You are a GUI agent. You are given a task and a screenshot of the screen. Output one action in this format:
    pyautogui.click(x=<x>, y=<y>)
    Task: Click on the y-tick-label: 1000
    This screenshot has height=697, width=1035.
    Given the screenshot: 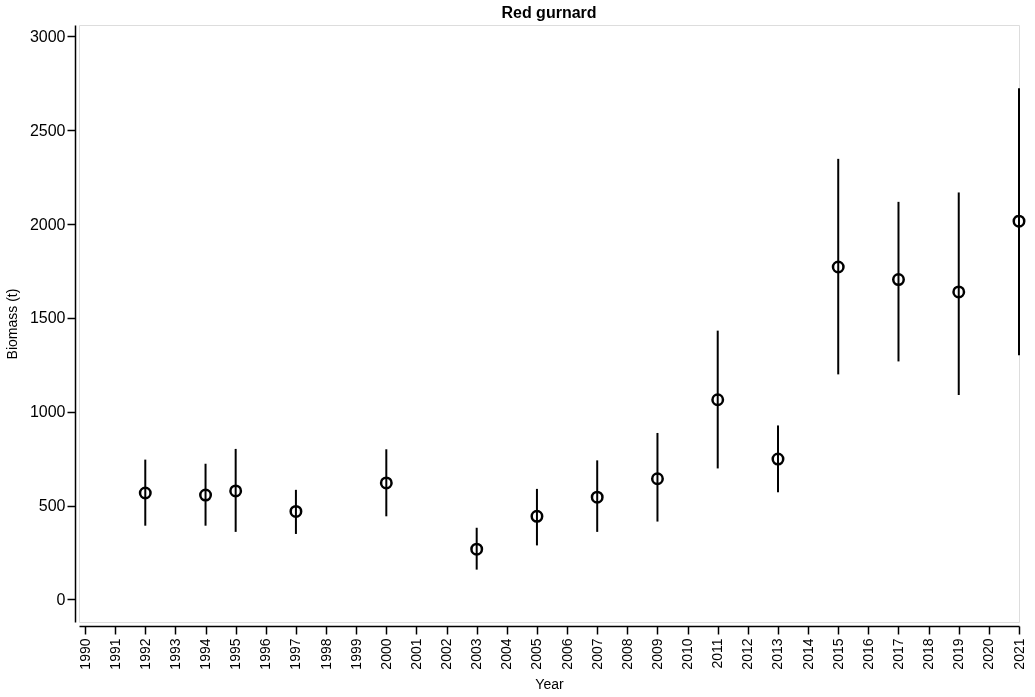 What is the action you would take?
    pyautogui.click(x=47, y=412)
    